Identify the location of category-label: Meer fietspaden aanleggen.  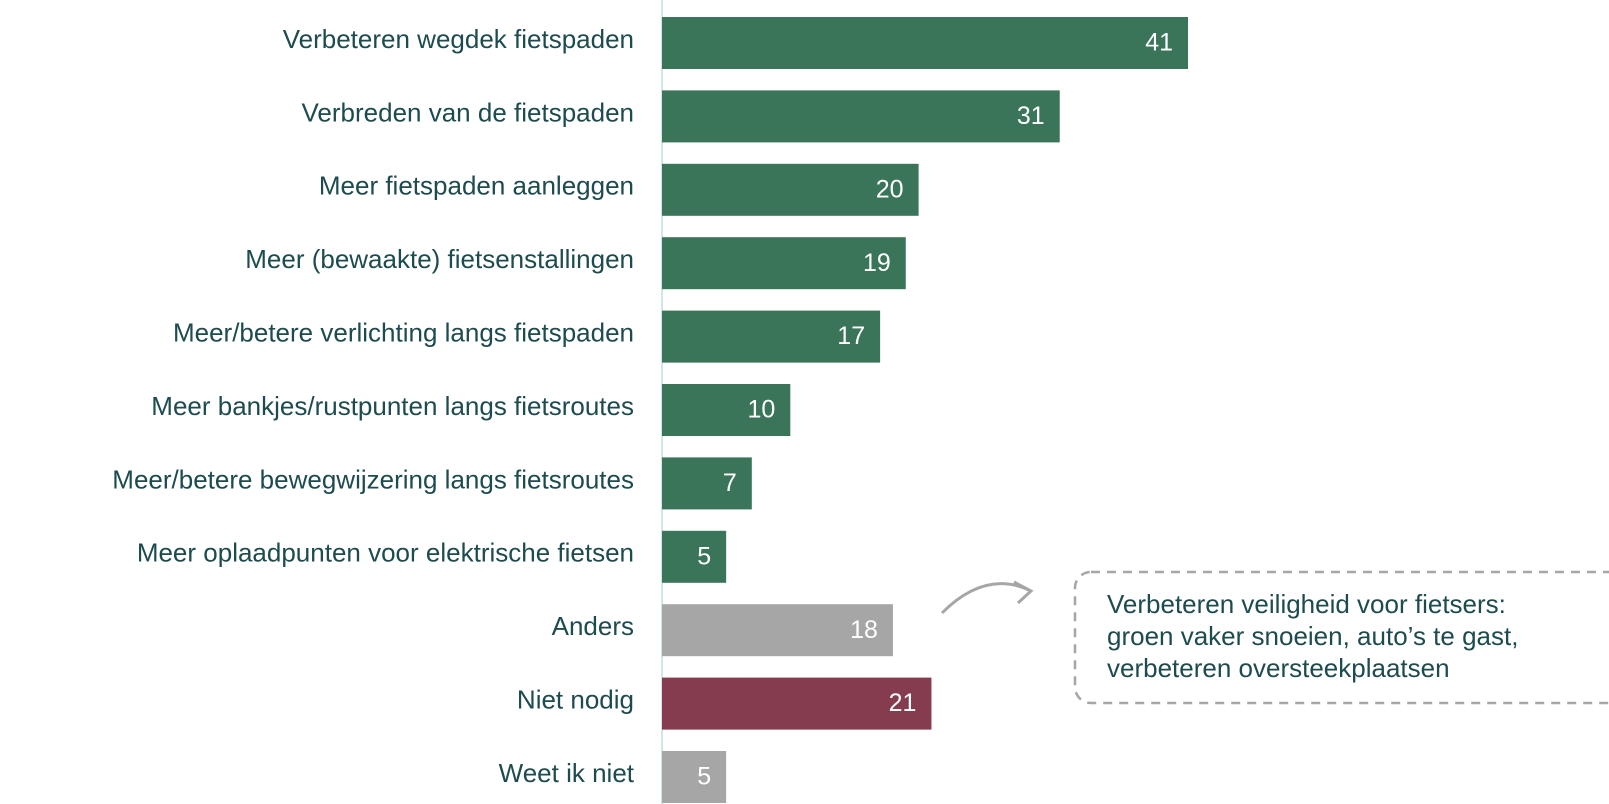
(476, 186).